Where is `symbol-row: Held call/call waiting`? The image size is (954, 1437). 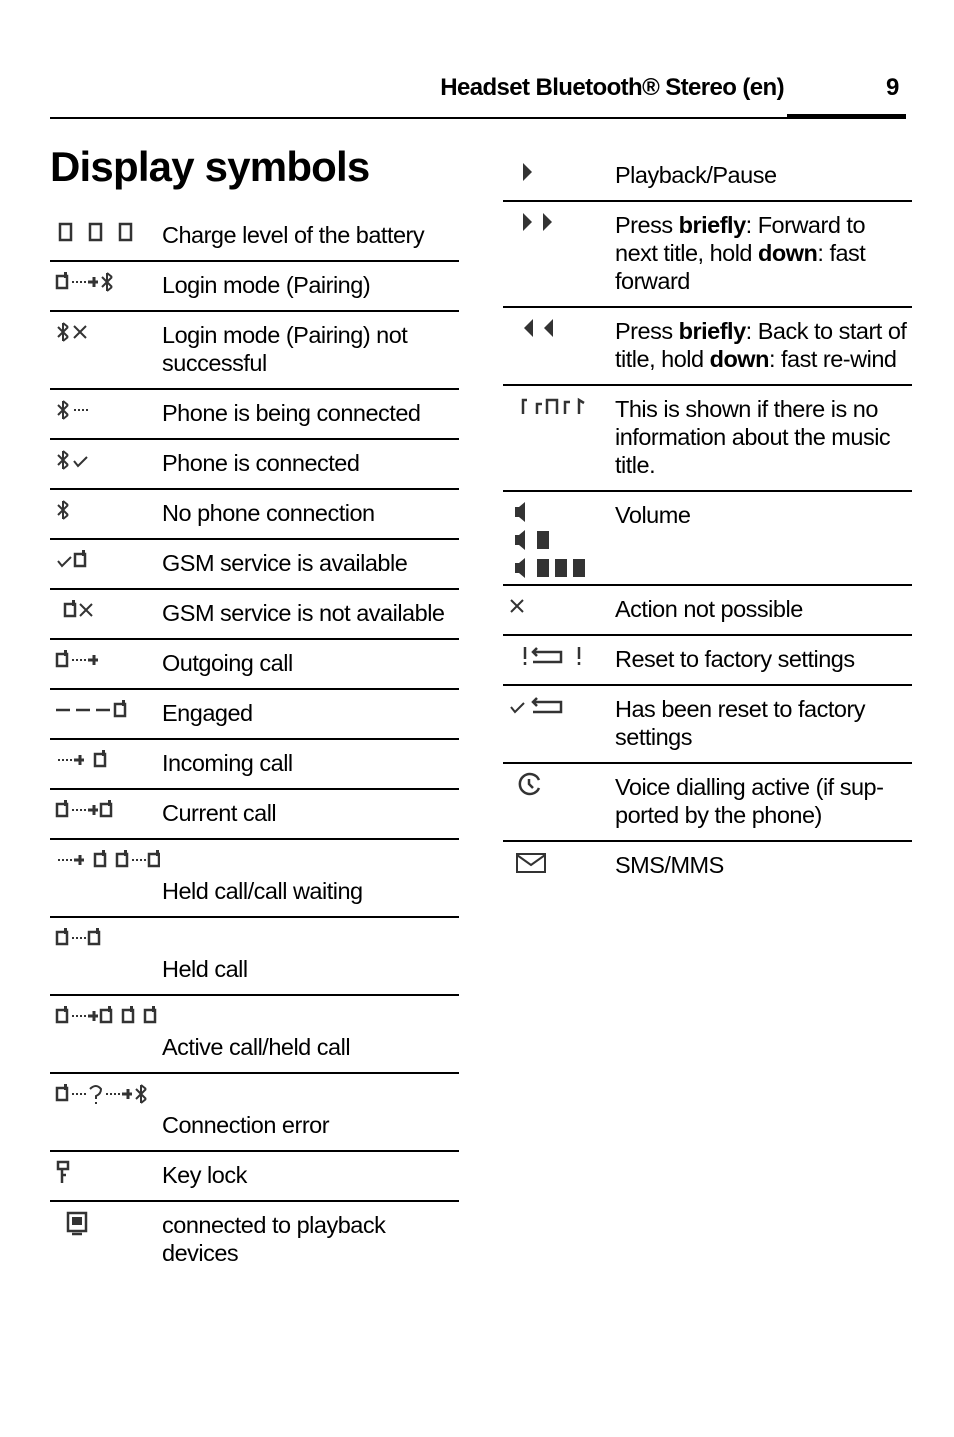
symbol-row: Held call/call waiting is located at coordinates (254, 879).